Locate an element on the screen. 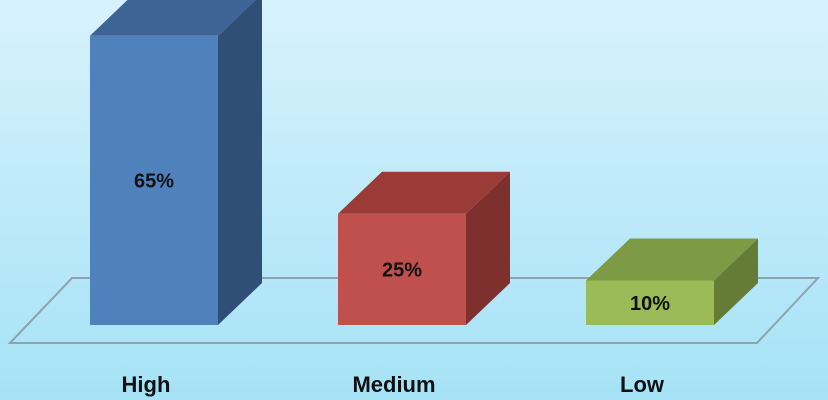  bar-low is located at coordinates (672, 281).